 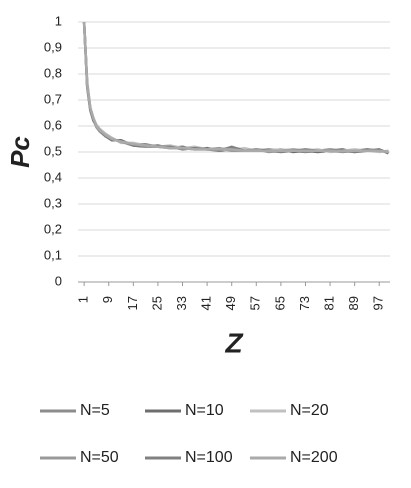 I want to click on y-tick-label: 0,7, so click(x=53, y=98).